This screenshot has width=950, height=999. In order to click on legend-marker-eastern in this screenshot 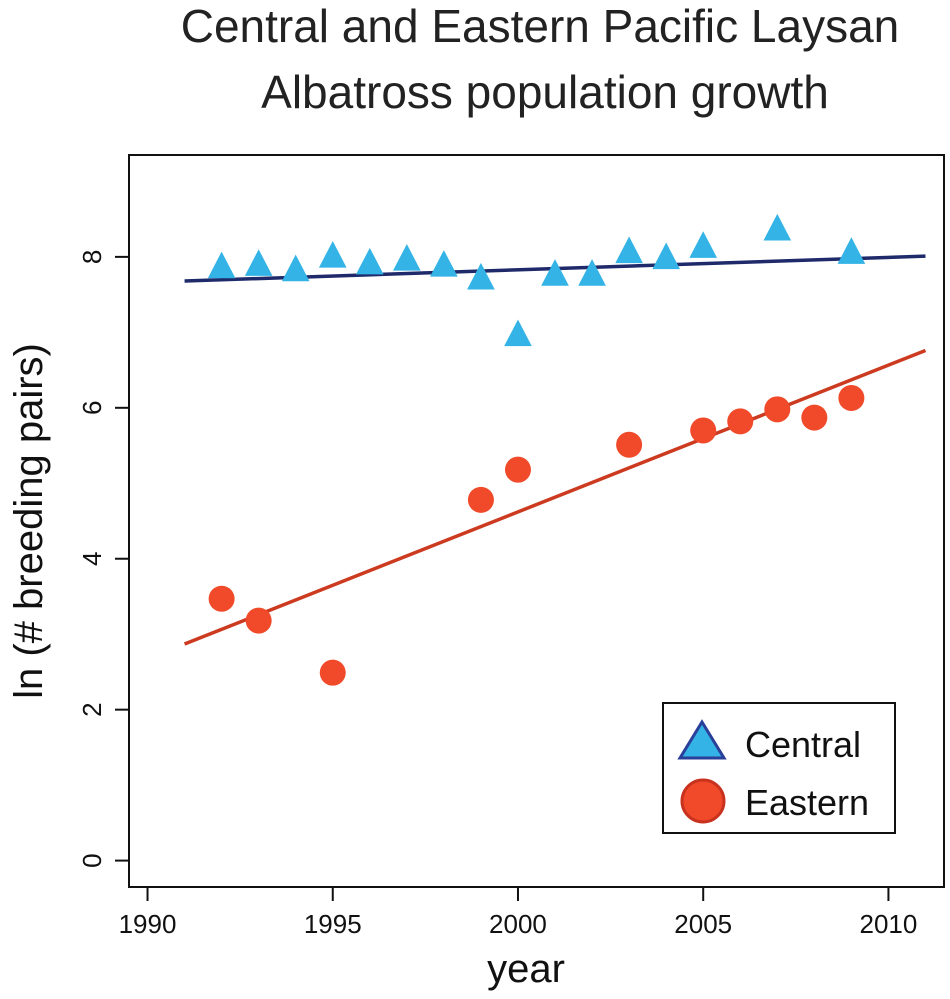, I will do `click(703, 801)`.